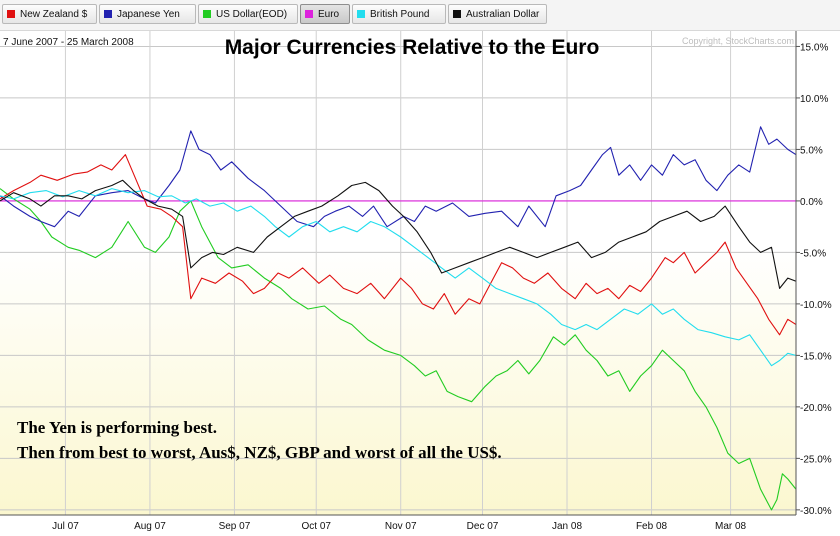 This screenshot has width=840, height=536. What do you see at coordinates (567, 526) in the screenshot?
I see `x-tick-label: Jan 08` at bounding box center [567, 526].